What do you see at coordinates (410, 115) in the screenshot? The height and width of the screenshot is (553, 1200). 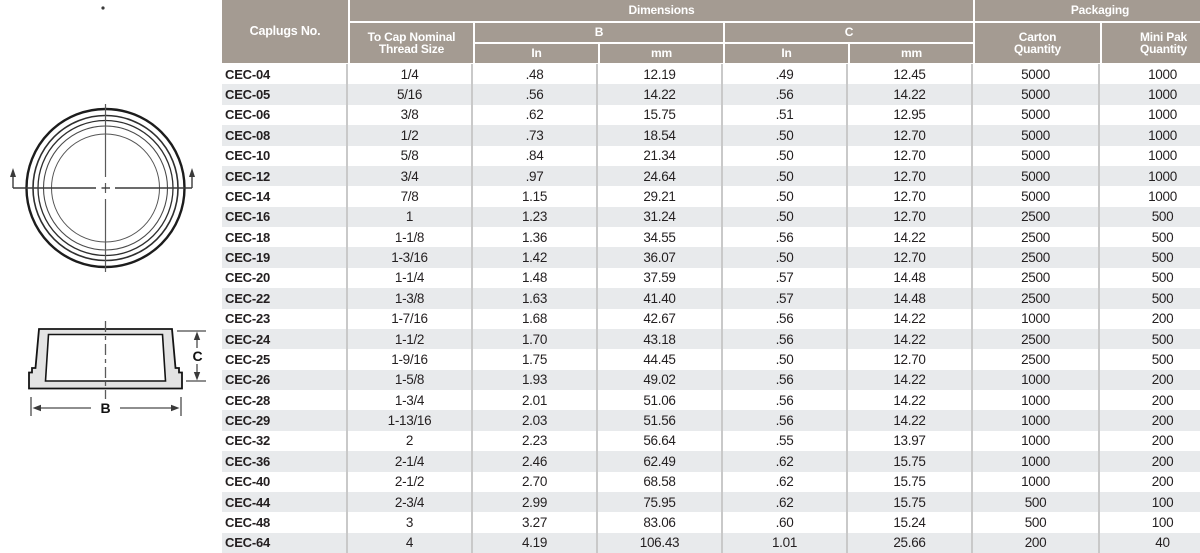 I see `cell-thread-size: 3/8` at bounding box center [410, 115].